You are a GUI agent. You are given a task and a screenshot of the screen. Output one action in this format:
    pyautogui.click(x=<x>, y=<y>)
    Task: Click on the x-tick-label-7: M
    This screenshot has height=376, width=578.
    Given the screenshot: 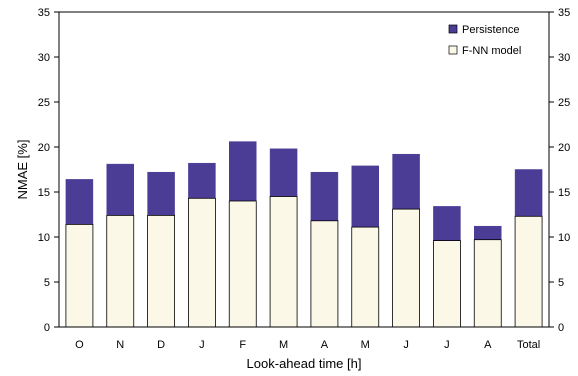 What is the action you would take?
    pyautogui.click(x=365, y=345)
    